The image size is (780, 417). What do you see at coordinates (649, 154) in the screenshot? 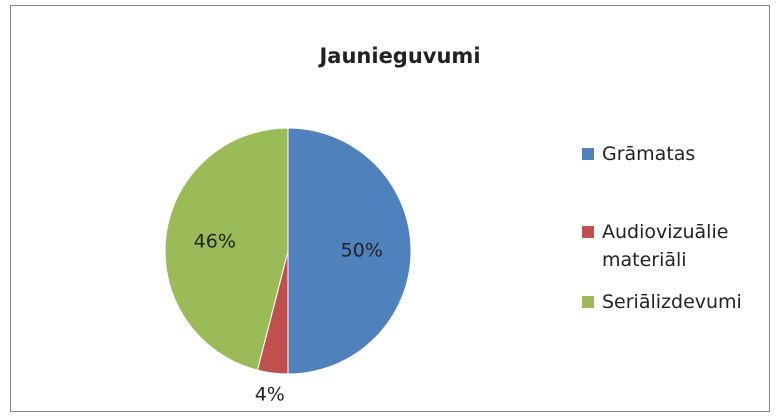
I see `legend-label: Grāmatas` at bounding box center [649, 154].